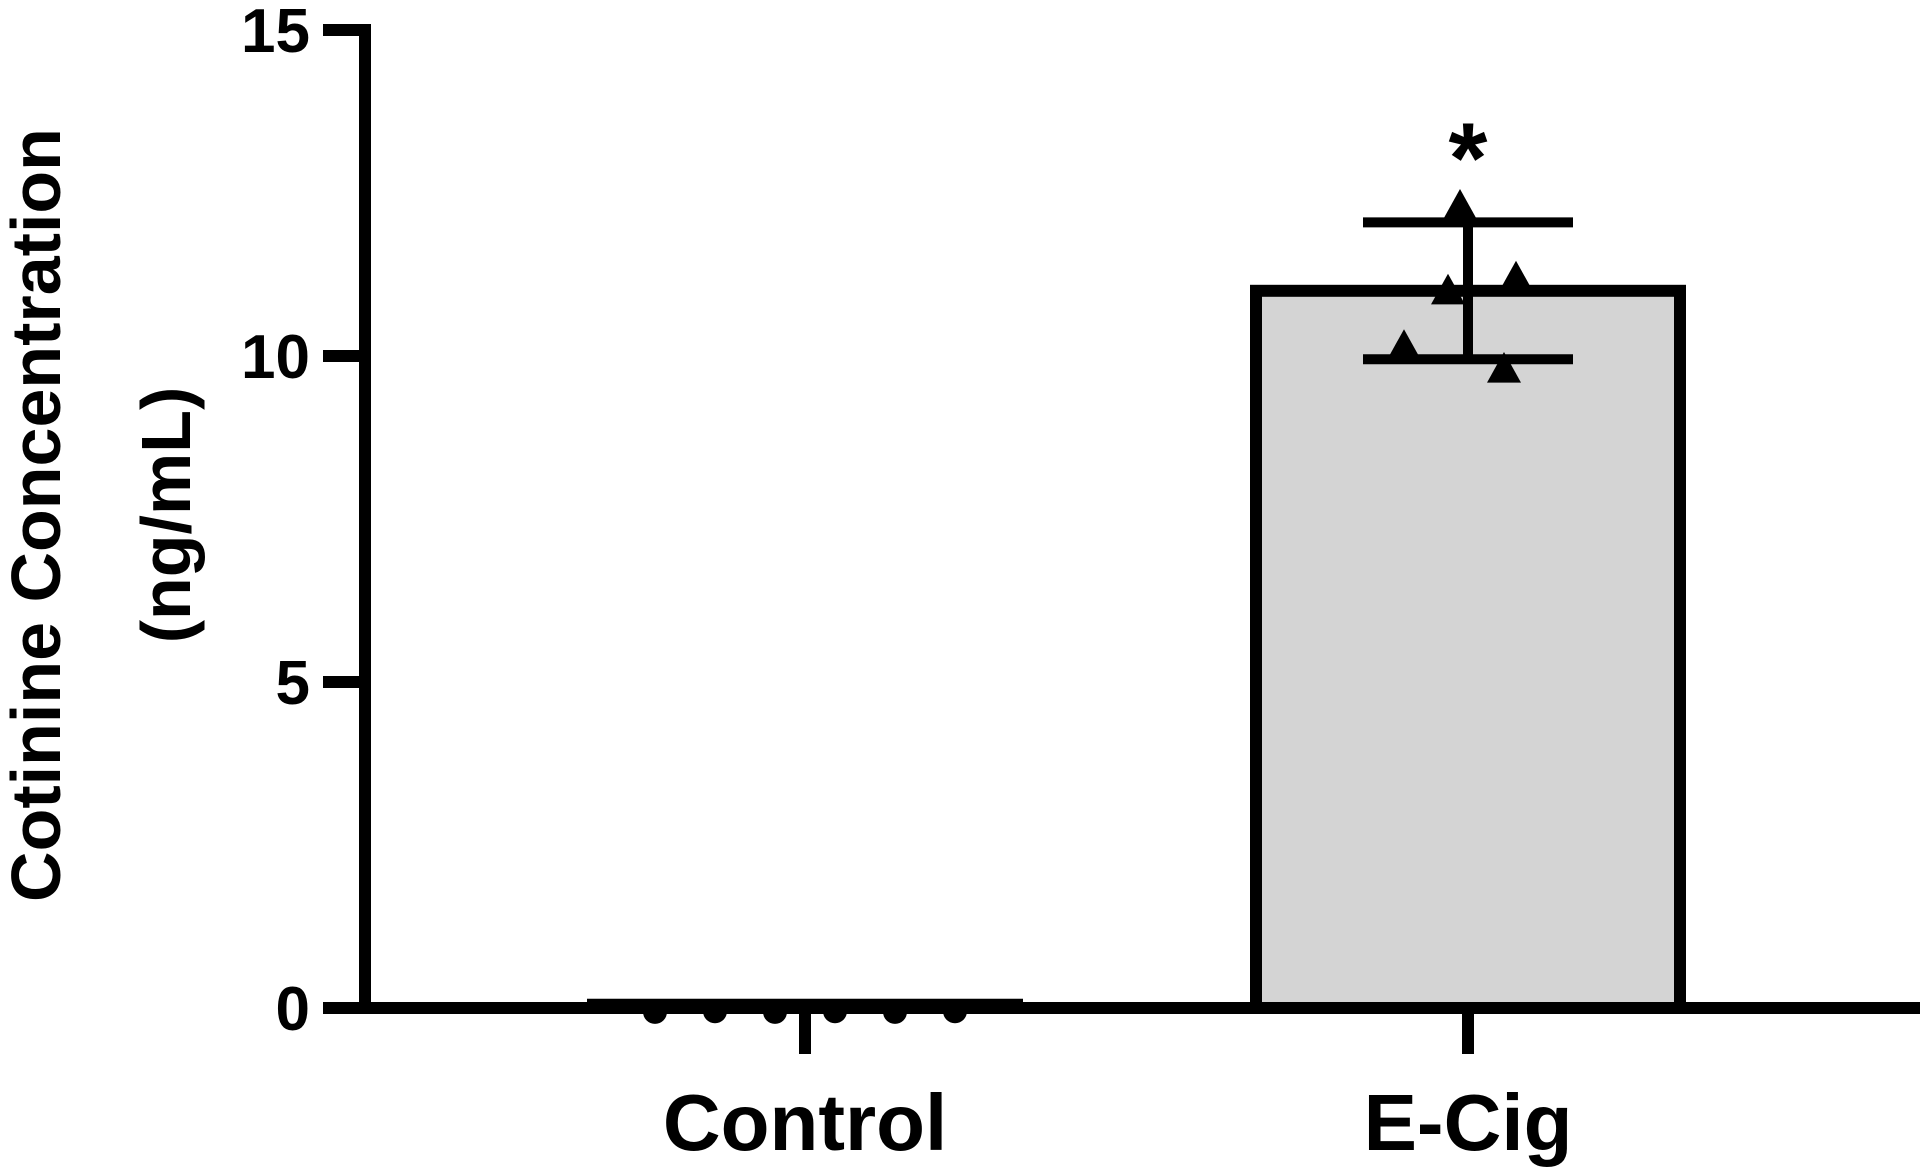 The height and width of the screenshot is (1173, 1920). What do you see at coordinates (102, 515) in the screenshot?
I see `y-axis-title: Cotinine Concentration (ng/mL)` at bounding box center [102, 515].